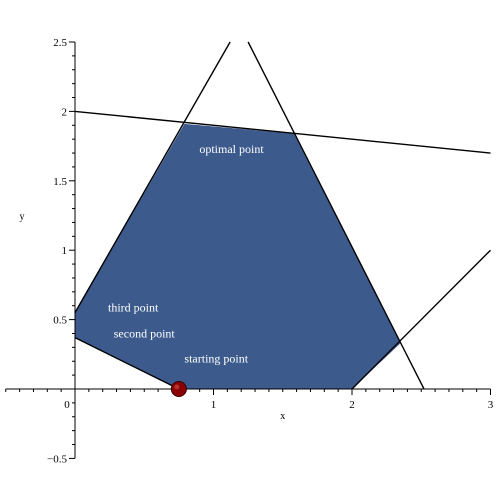 Image resolution: width=500 pixels, height=500 pixels. What do you see at coordinates (214, 405) in the screenshot?
I see `x-tick-label: 1` at bounding box center [214, 405].